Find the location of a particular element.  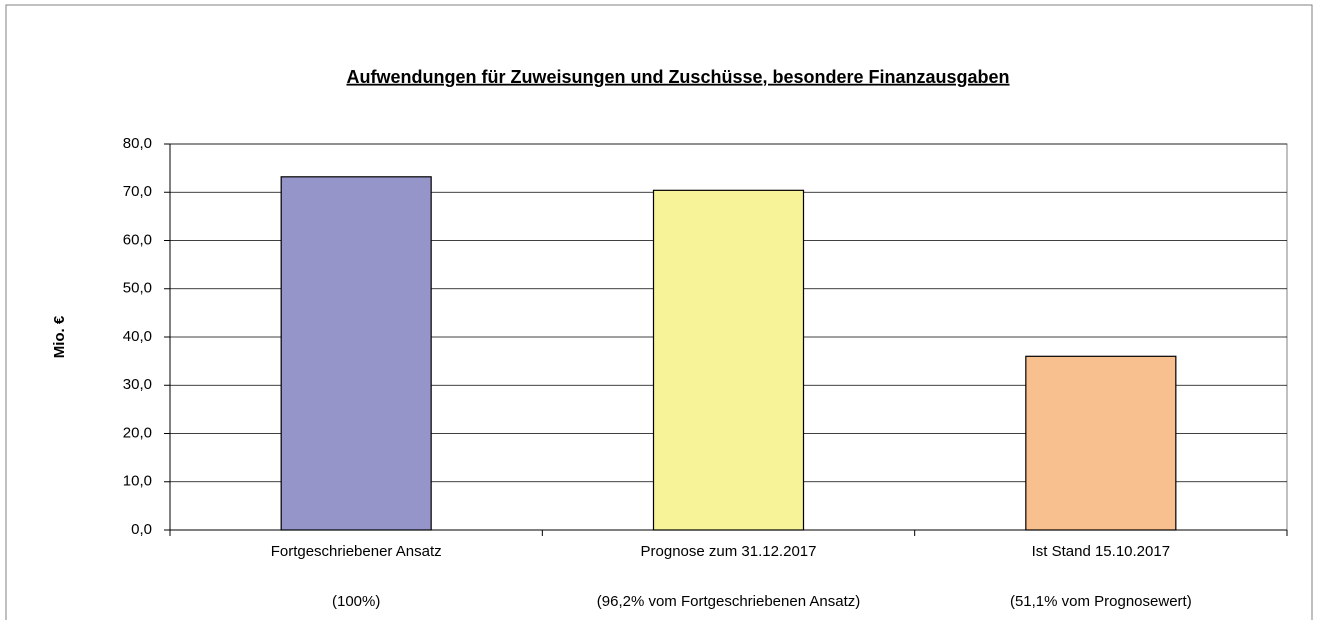

x-tick-label: Prognose zum 31.12.2017 is located at coordinates (729, 551).